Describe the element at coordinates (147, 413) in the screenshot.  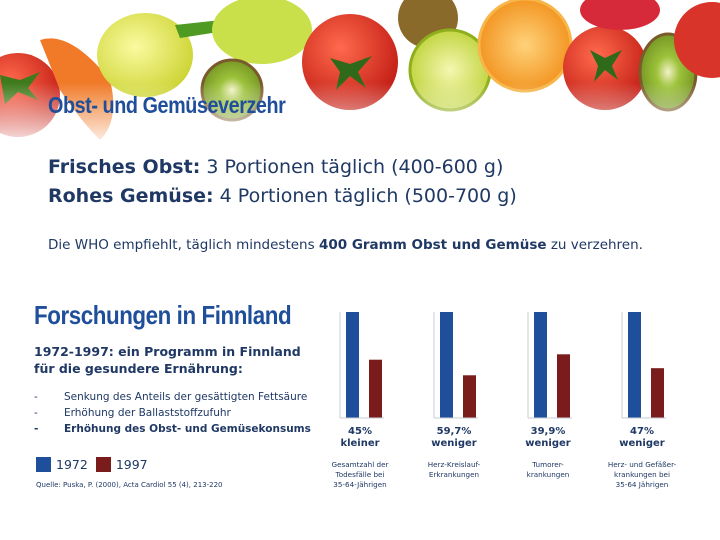
I see `list-item-text: Erhöhung der Ballaststoffzufuhr` at that location.